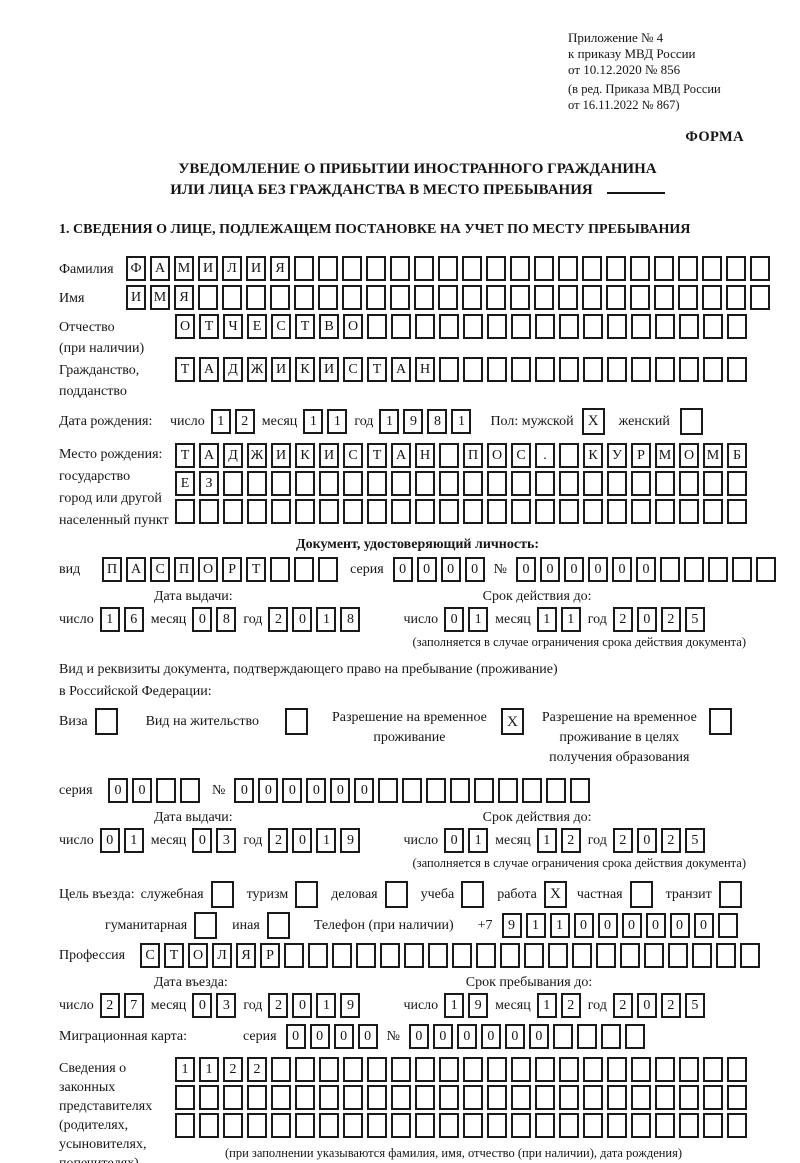 This screenshot has height=1163, width=800. I want to click on char-cell: 8, so click(226, 619).